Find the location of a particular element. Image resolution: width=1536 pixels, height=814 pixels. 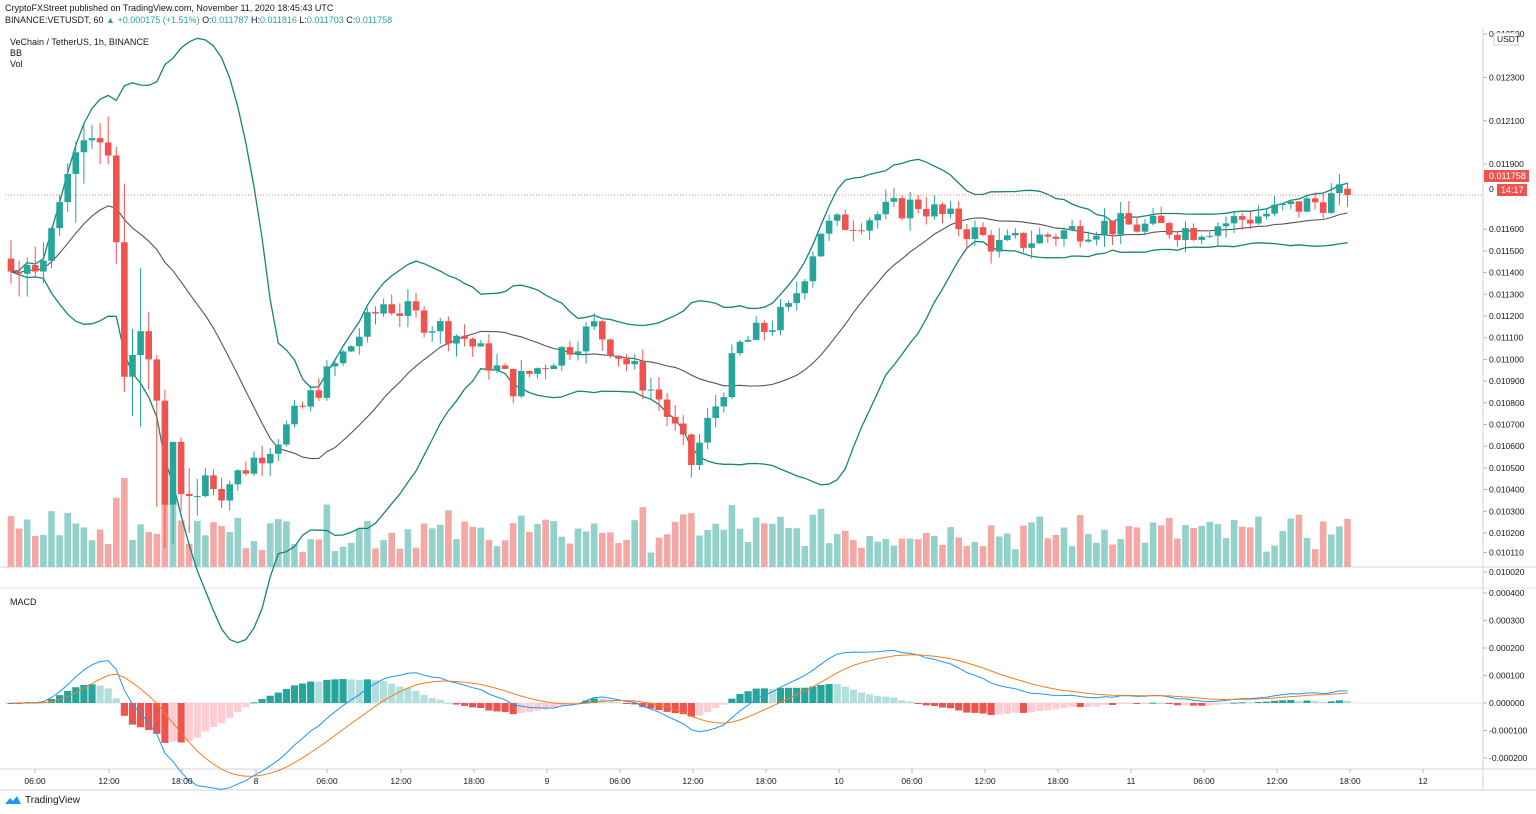

legend-title: VeChain / TetherUS, 1h, BINANCE is located at coordinates (79, 42).